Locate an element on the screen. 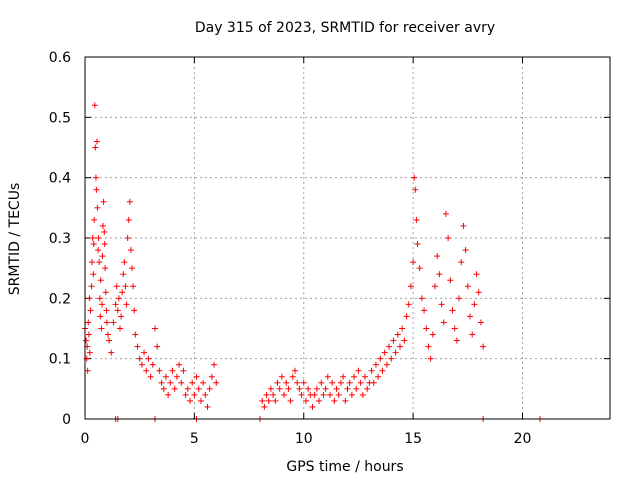 The height and width of the screenshot is (480, 640). y-tick-labels: 0 0.1 0.2 0.3 0.4 0.5 0.6 is located at coordinates (60, 239).